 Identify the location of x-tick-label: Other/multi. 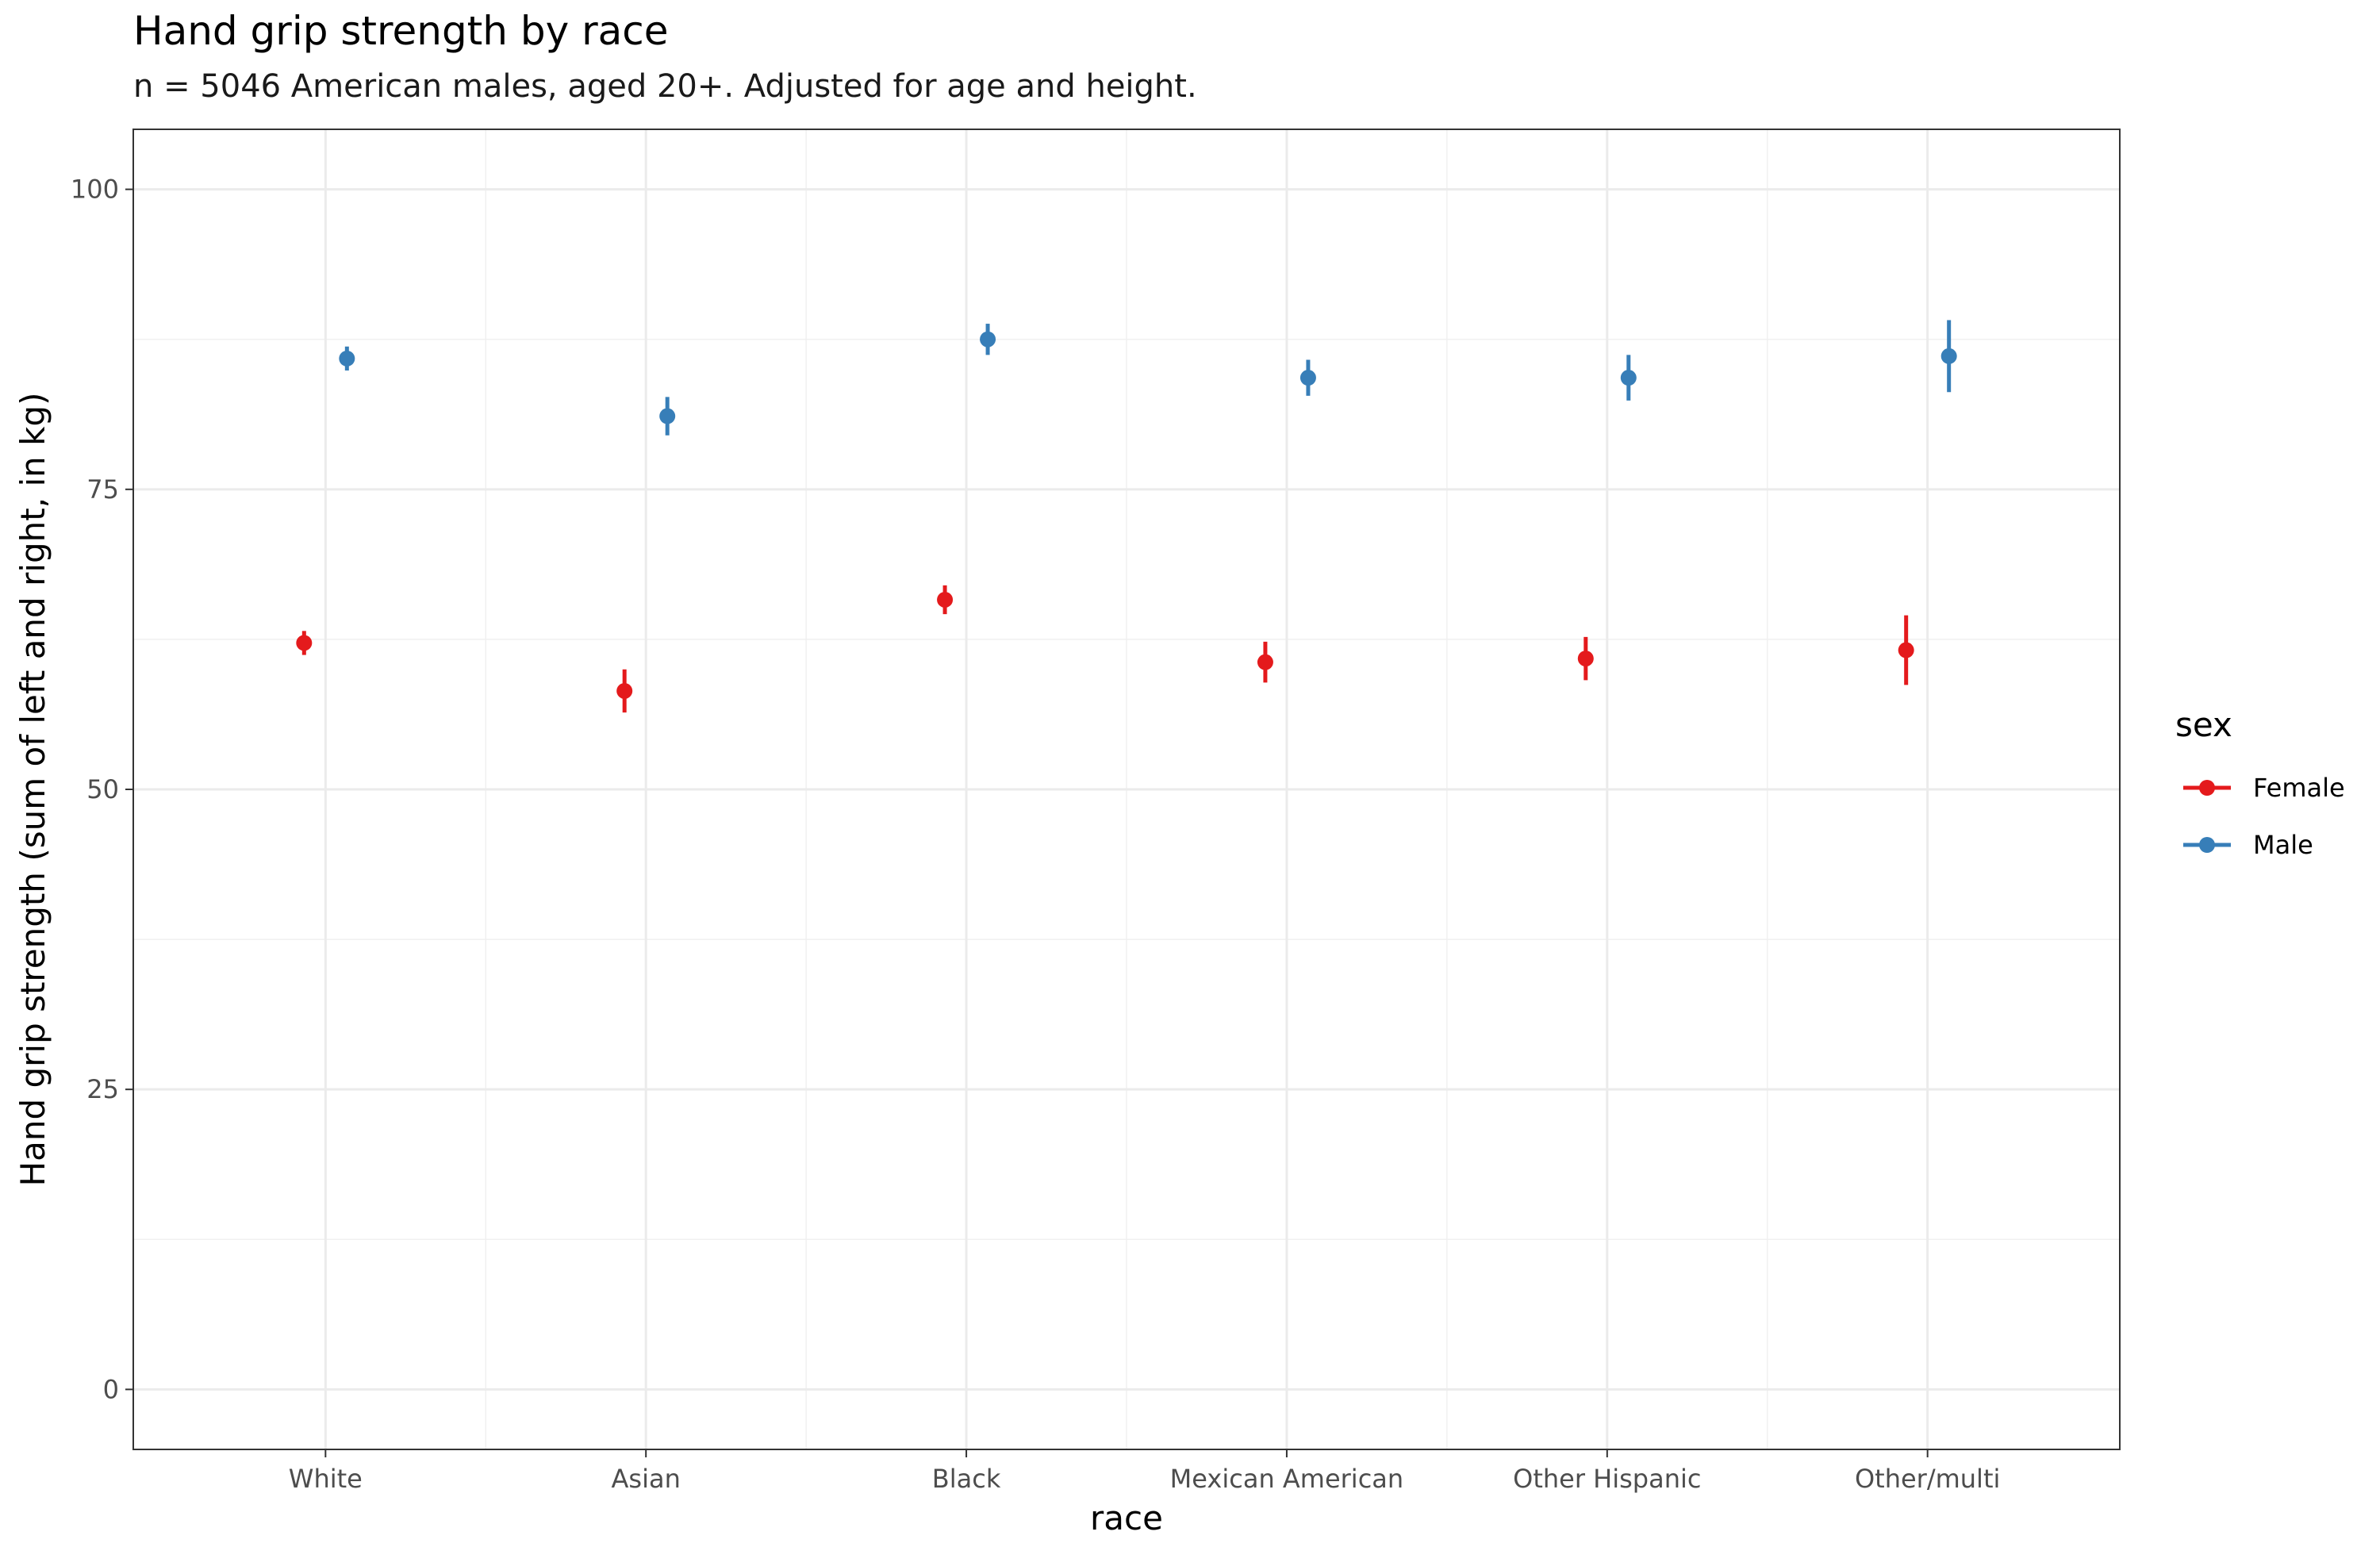
(1927, 1479).